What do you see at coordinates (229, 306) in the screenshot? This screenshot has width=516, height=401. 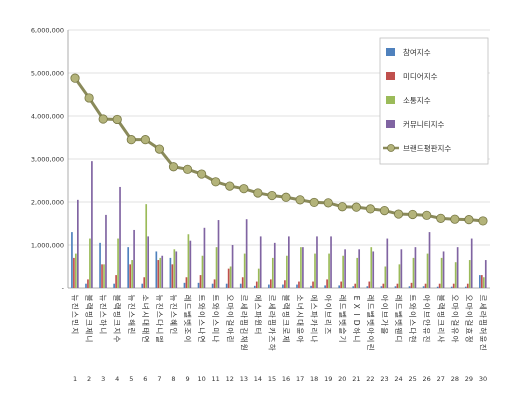 I see `x-category-char: 마` at bounding box center [229, 306].